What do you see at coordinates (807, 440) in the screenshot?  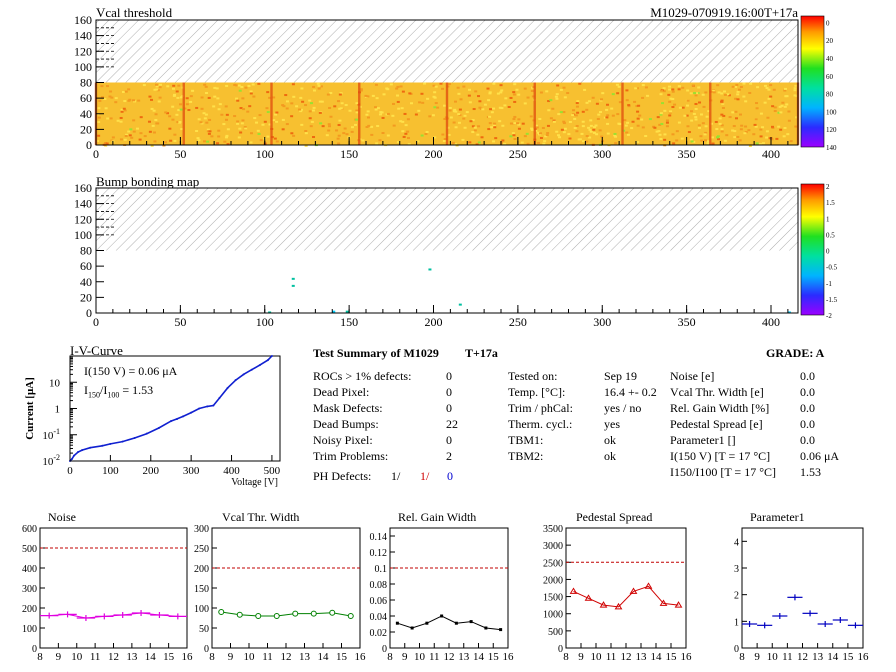 I see `summary-value: 0.0` at bounding box center [807, 440].